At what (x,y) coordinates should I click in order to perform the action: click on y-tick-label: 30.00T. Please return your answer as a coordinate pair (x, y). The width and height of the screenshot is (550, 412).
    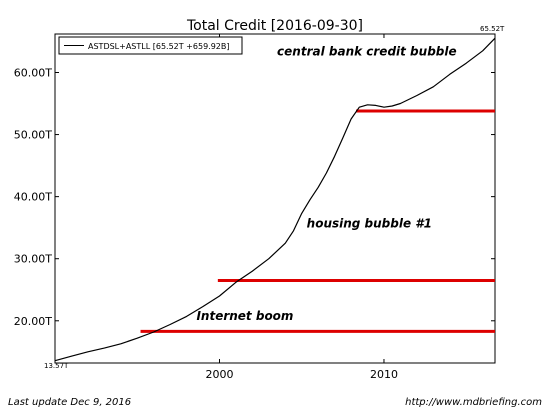
    Looking at the image, I should click on (33, 259).